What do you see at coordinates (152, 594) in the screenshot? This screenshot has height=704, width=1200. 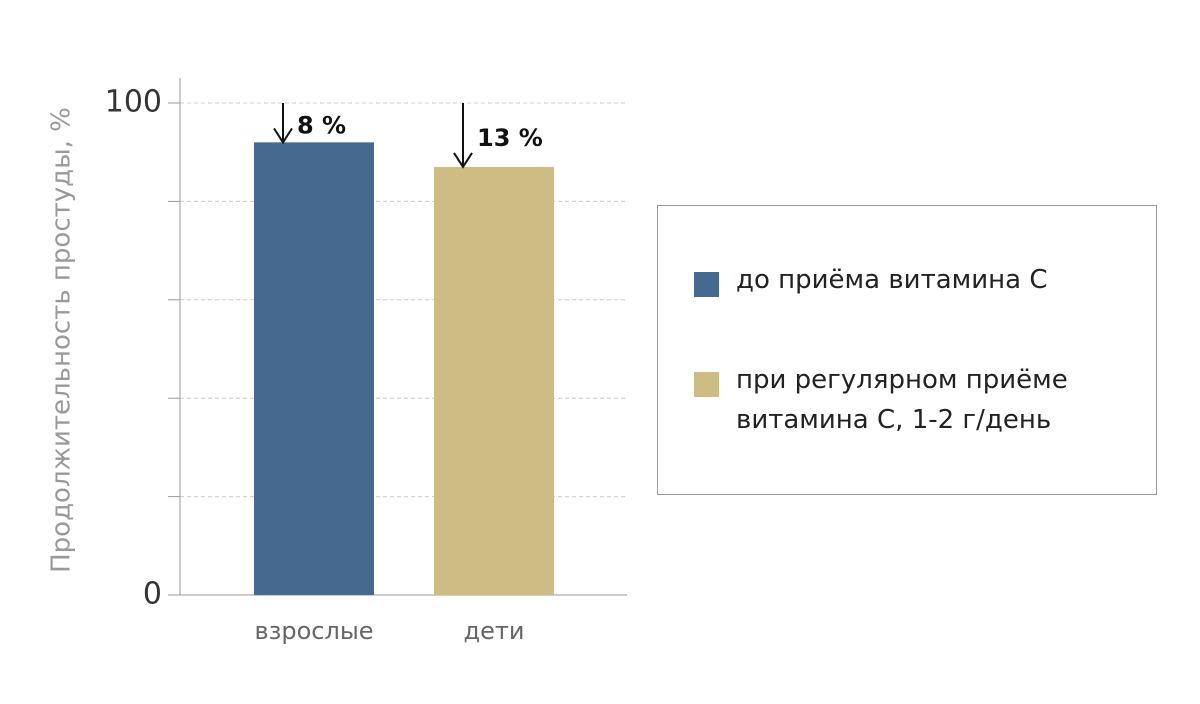 I see `y-tick-label: 0` at bounding box center [152, 594].